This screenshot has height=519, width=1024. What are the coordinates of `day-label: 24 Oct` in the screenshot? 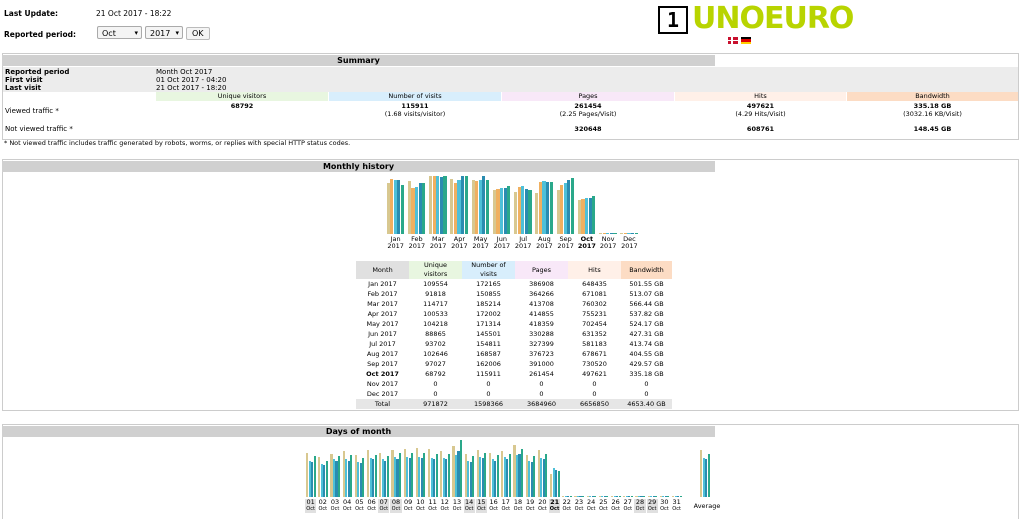 It's located at (591, 506).